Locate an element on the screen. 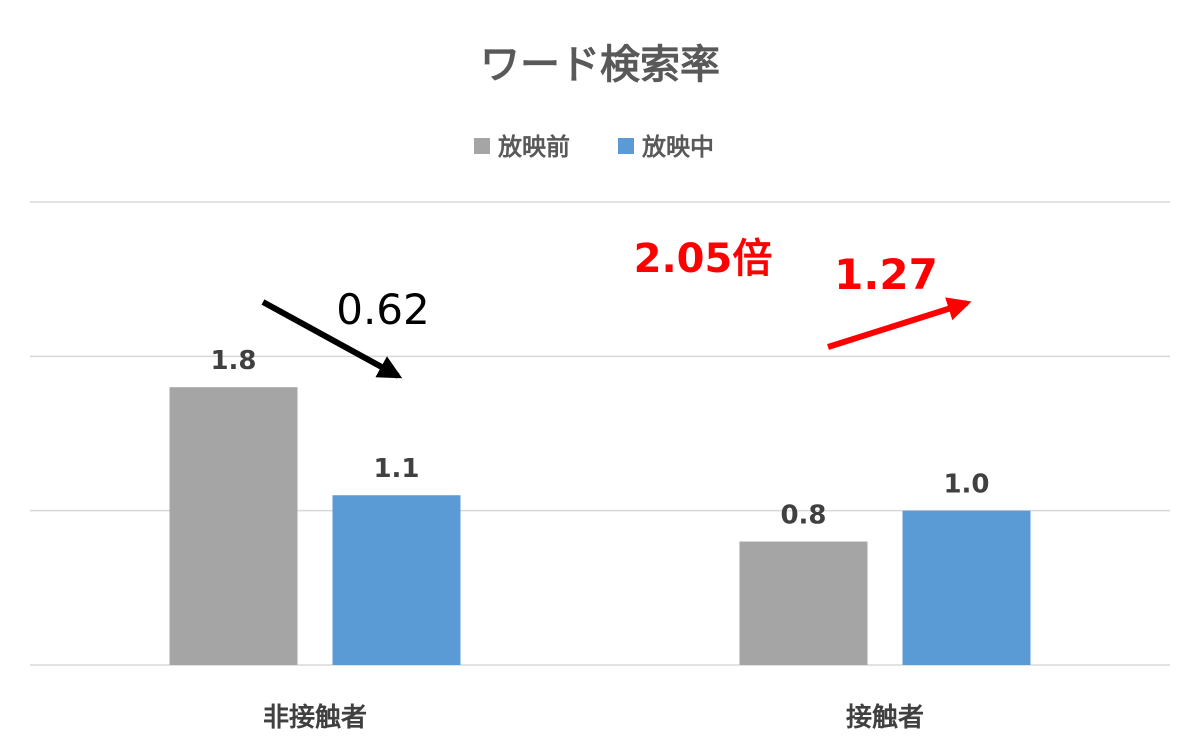 Image resolution: width=1200 pixels, height=756 pixels. legend-label-before: 放映前 is located at coordinates (533, 147).